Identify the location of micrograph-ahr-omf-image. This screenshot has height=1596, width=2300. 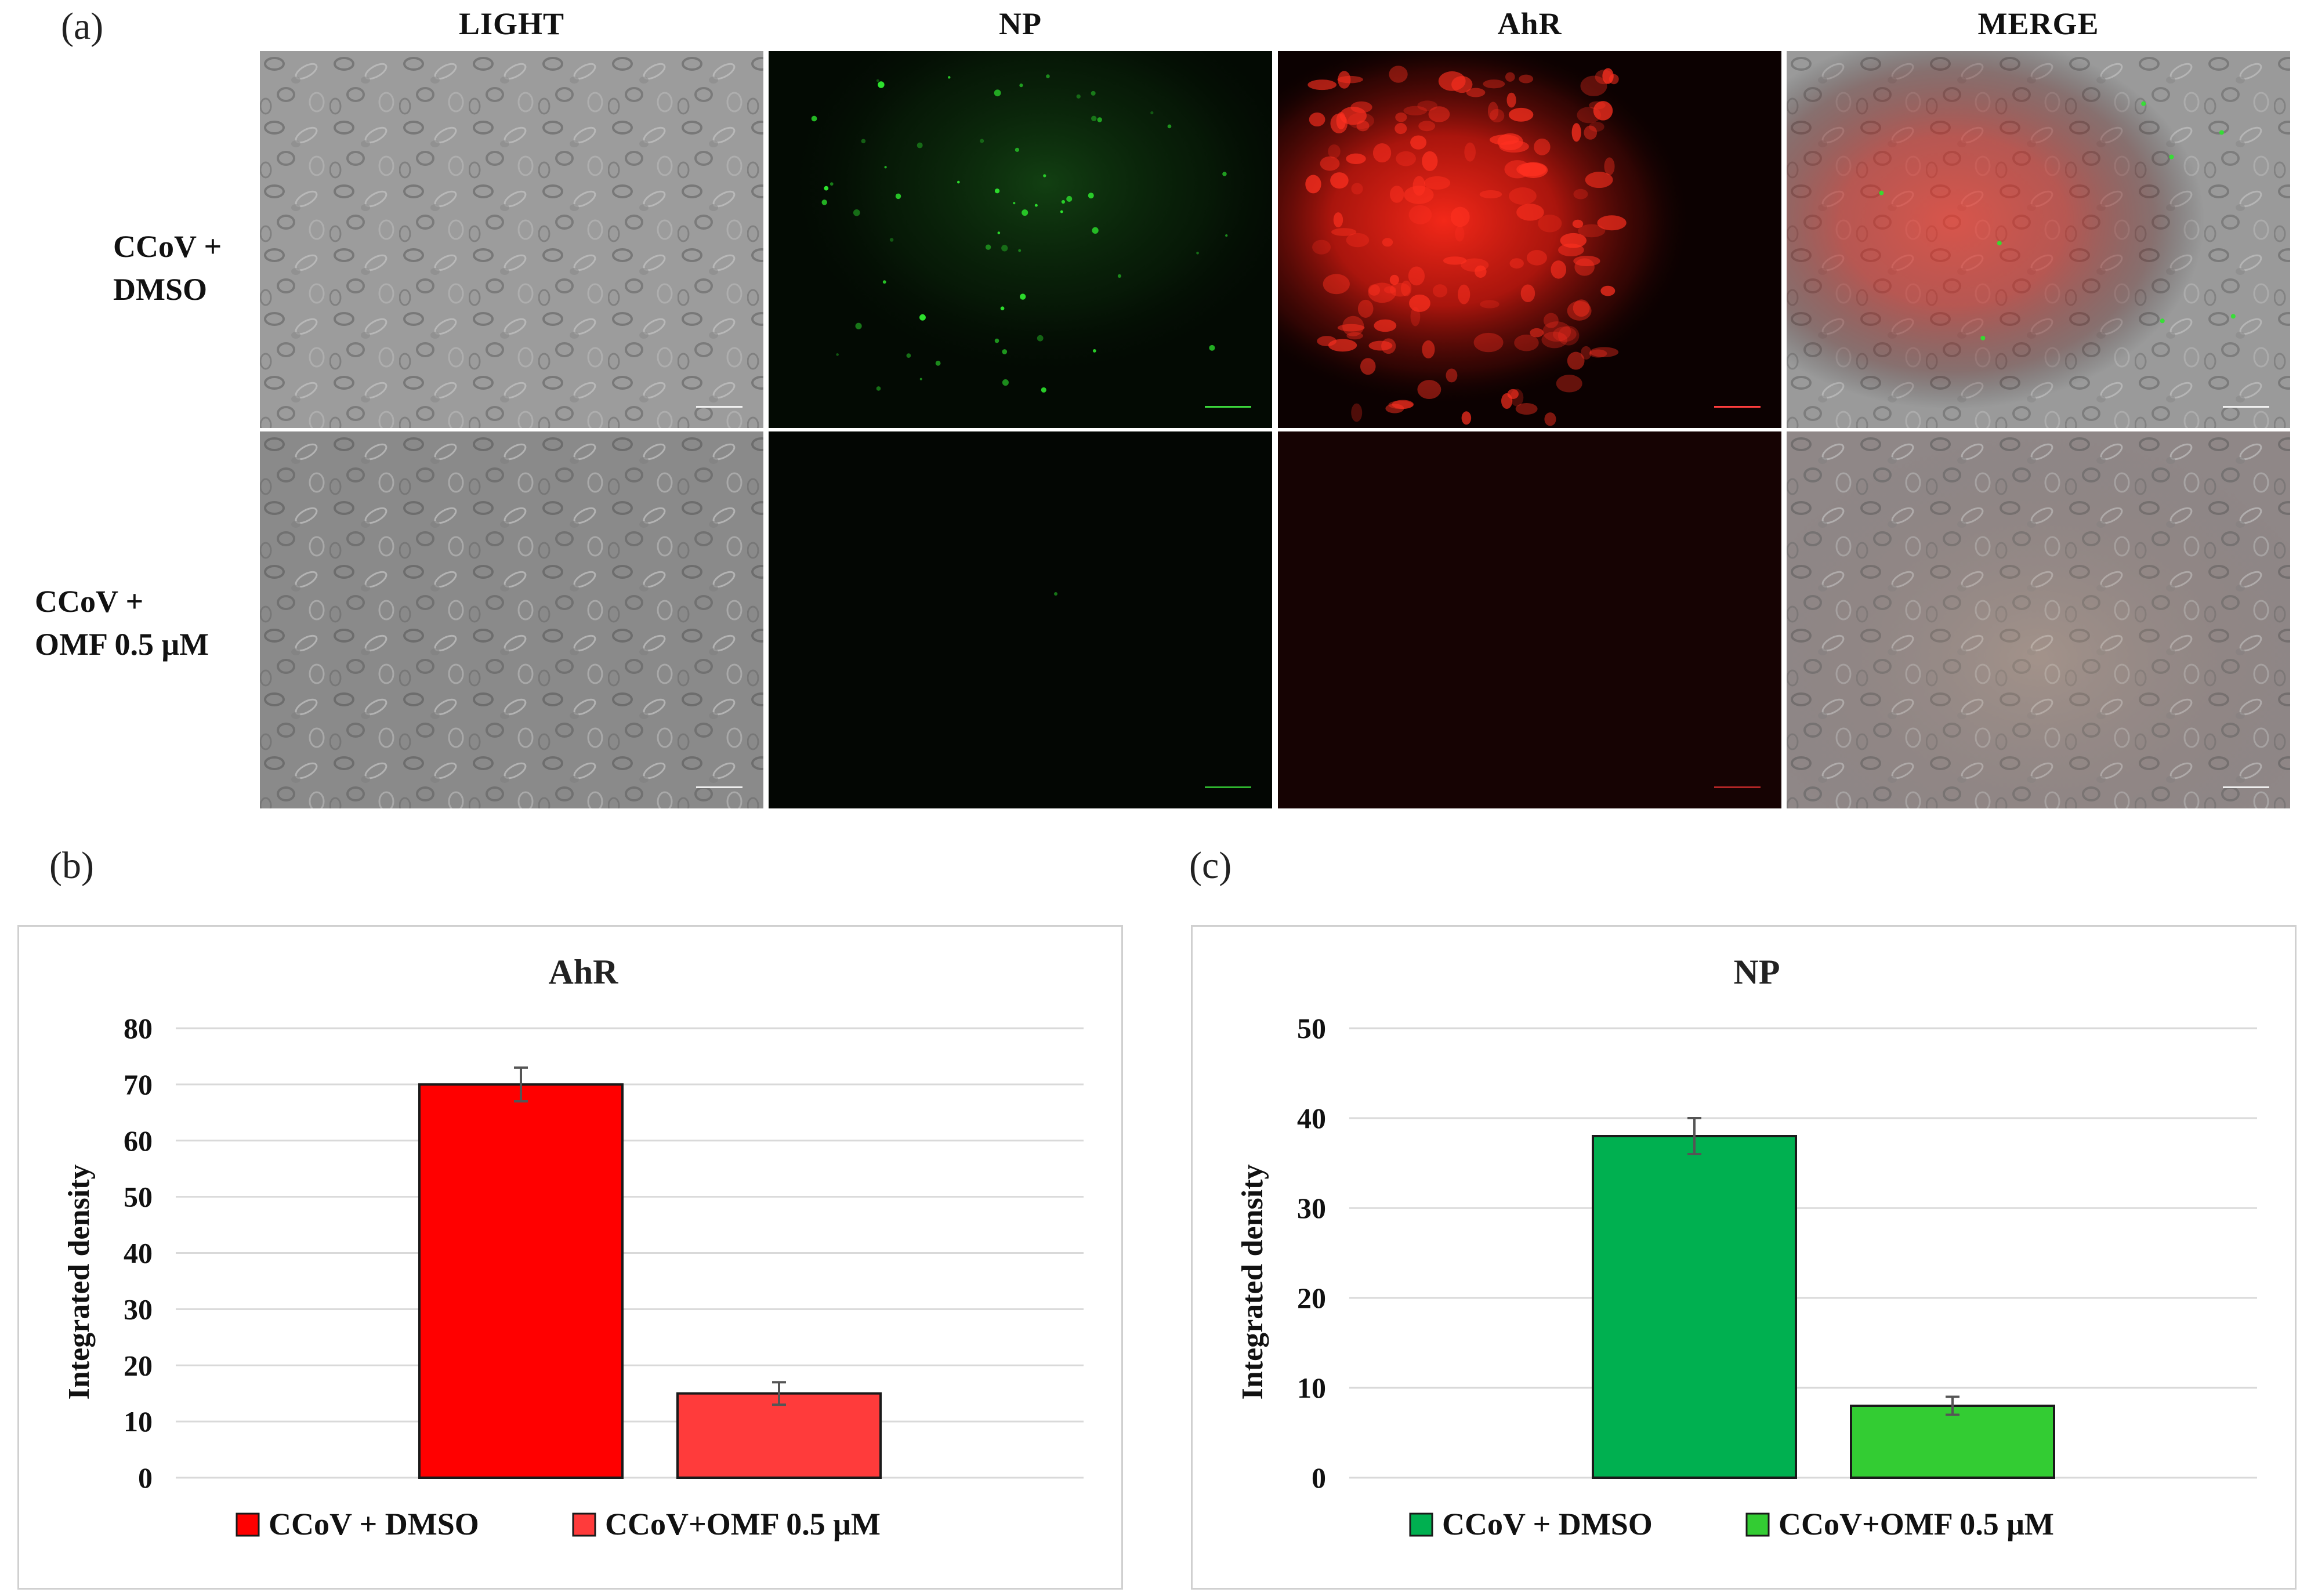
(1529, 619).